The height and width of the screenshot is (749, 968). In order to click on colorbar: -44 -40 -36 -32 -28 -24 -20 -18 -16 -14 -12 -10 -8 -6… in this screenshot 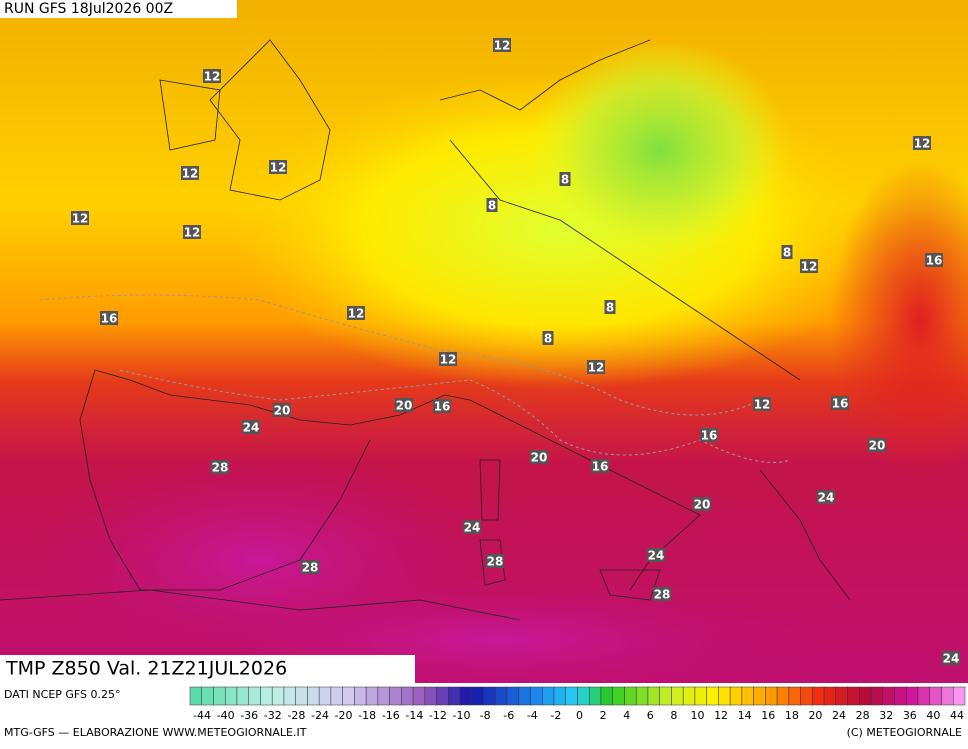, I will do `click(577, 704)`.